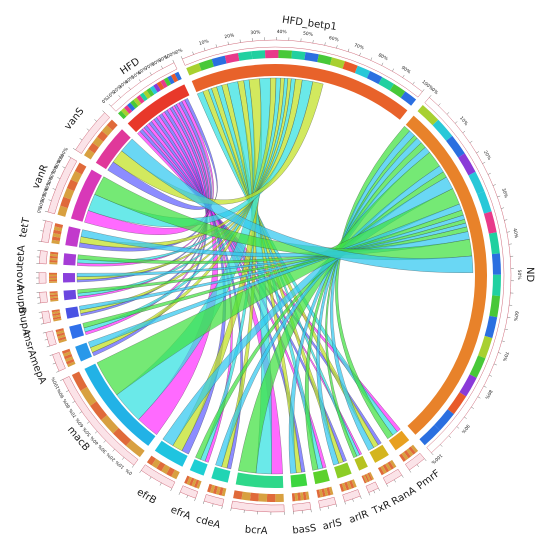 The image size is (550, 549). I want to click on arc-arlr, so click(343, 470).